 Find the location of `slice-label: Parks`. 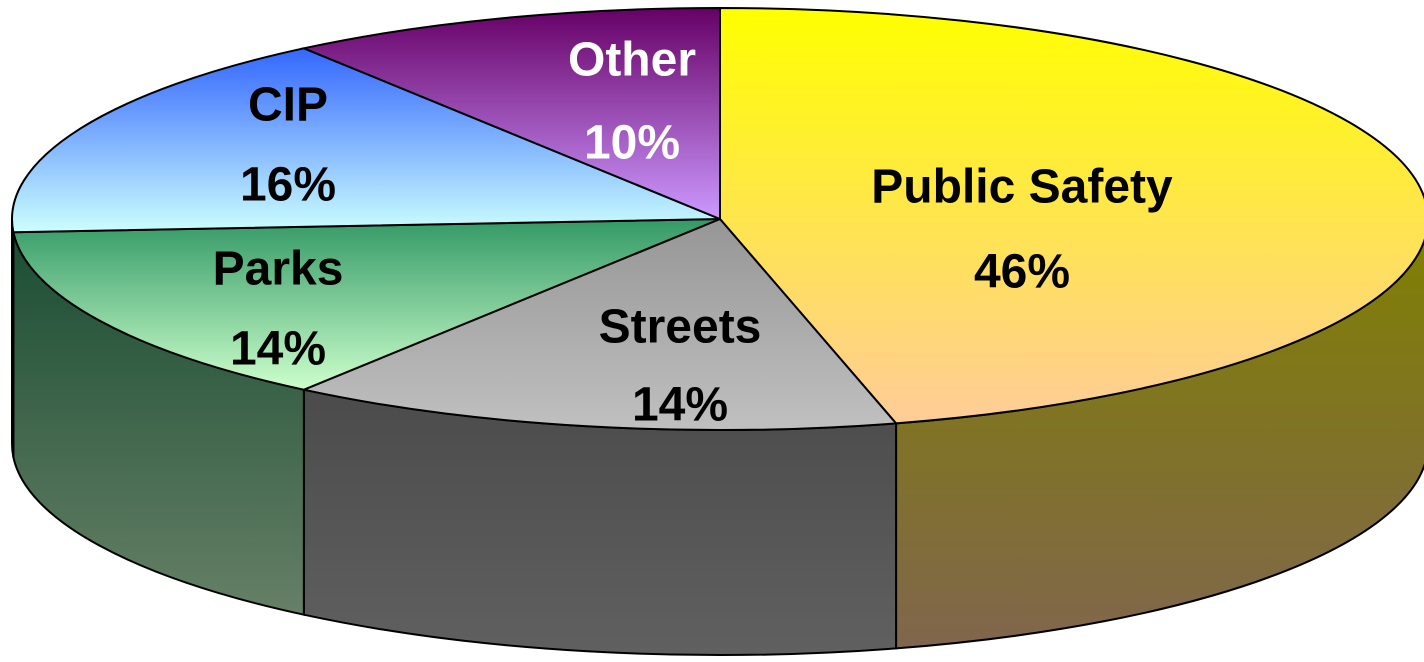

slice-label: Parks is located at coordinates (278, 269).